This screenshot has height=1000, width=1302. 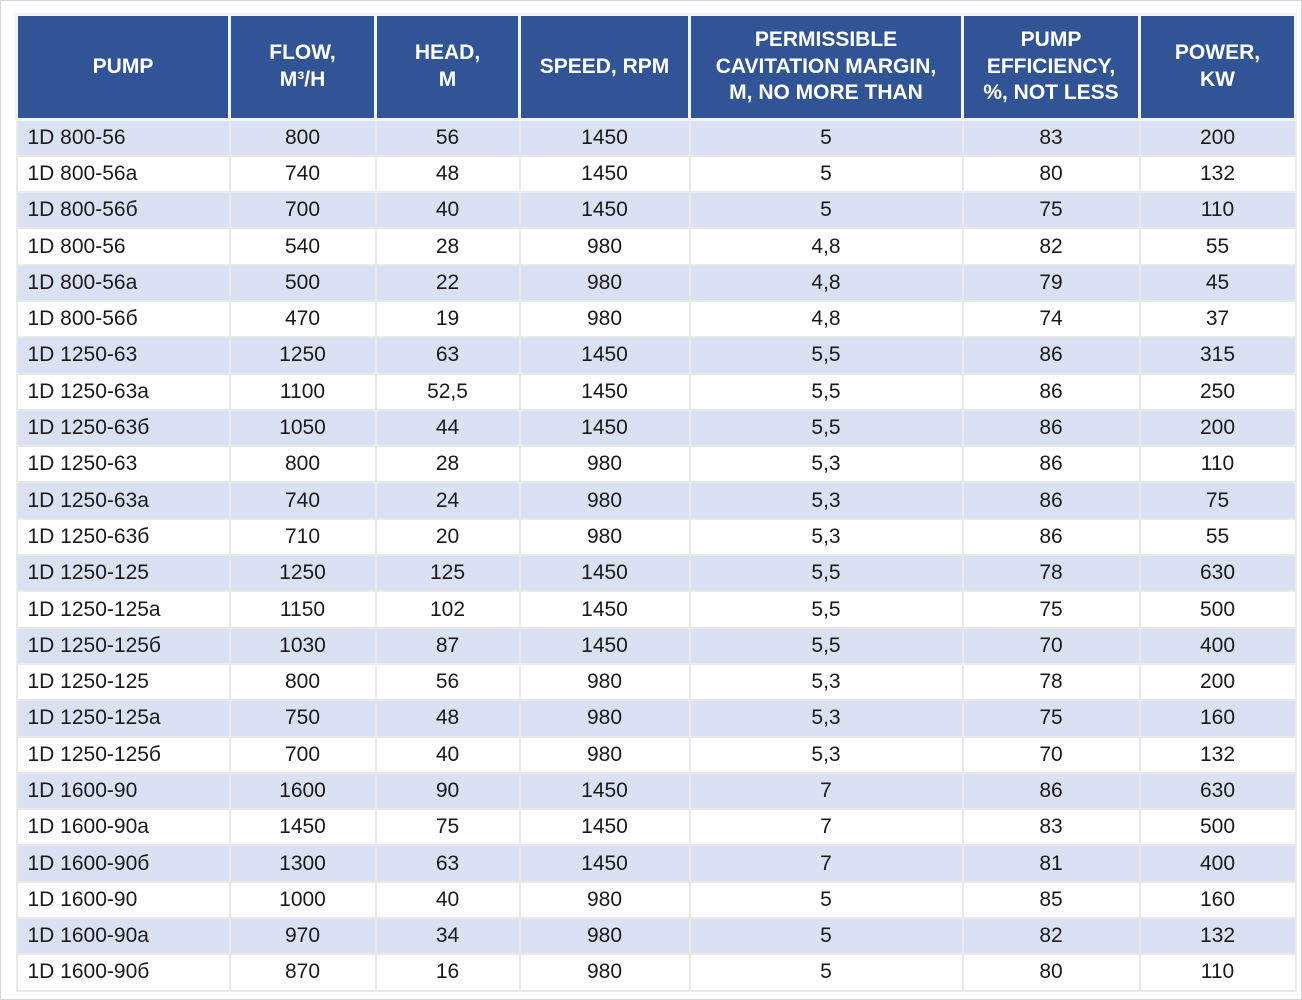 I want to click on head-cell: 16, so click(x=447, y=972).